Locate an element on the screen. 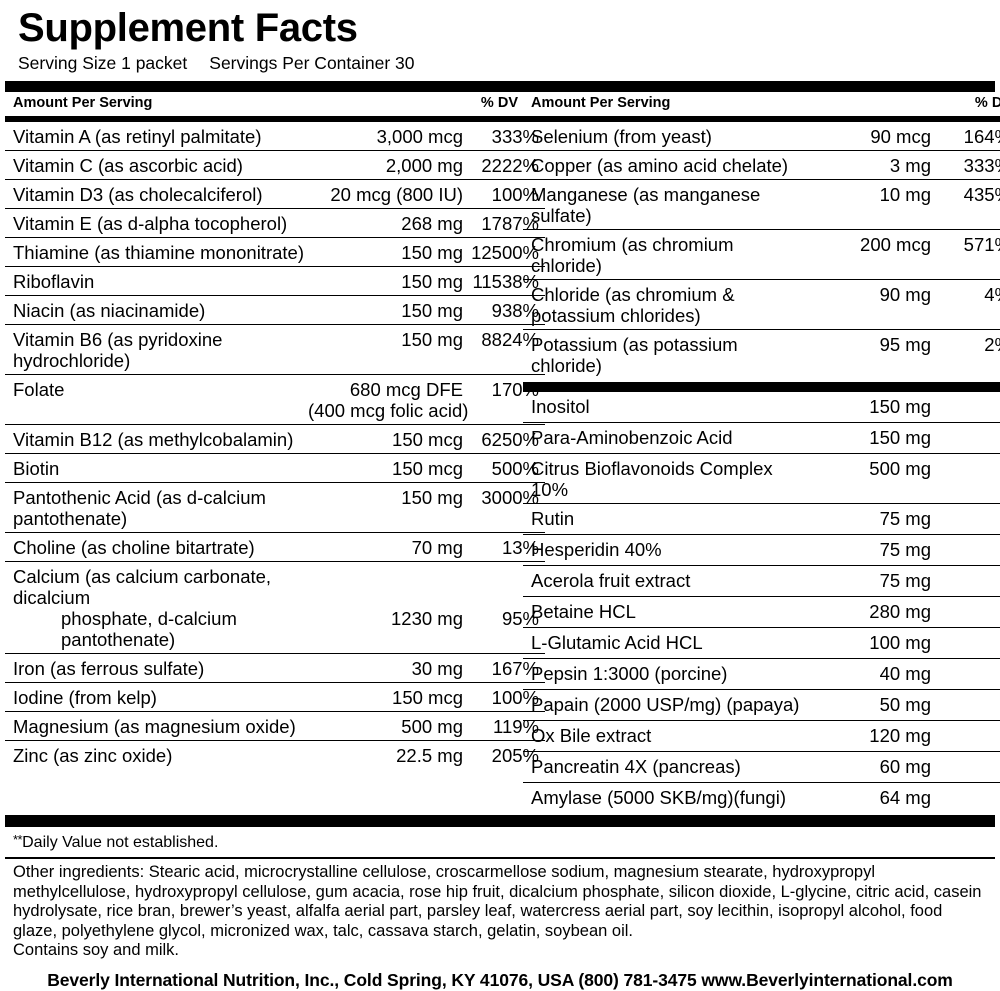 The height and width of the screenshot is (991, 1000). nutrient-daily-value: 2% is located at coordinates (992, 344).